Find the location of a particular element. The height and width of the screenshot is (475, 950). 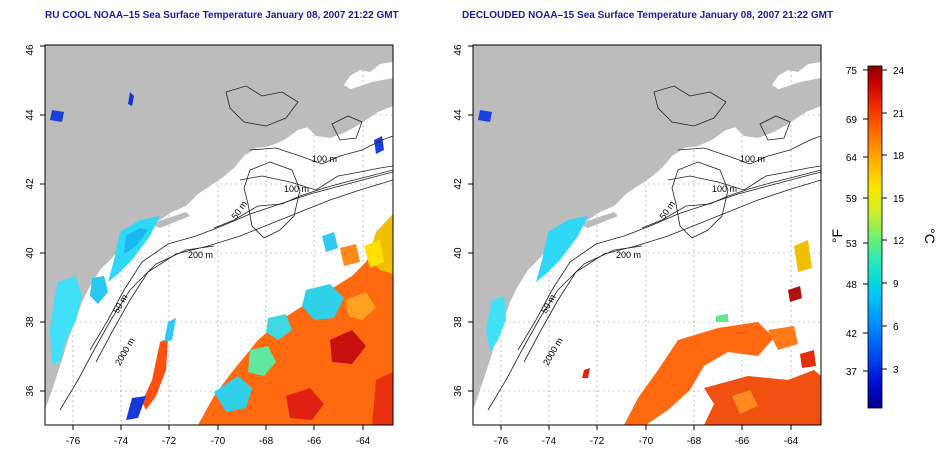

colorbar-c-tick: 3 is located at coordinates (896, 370).